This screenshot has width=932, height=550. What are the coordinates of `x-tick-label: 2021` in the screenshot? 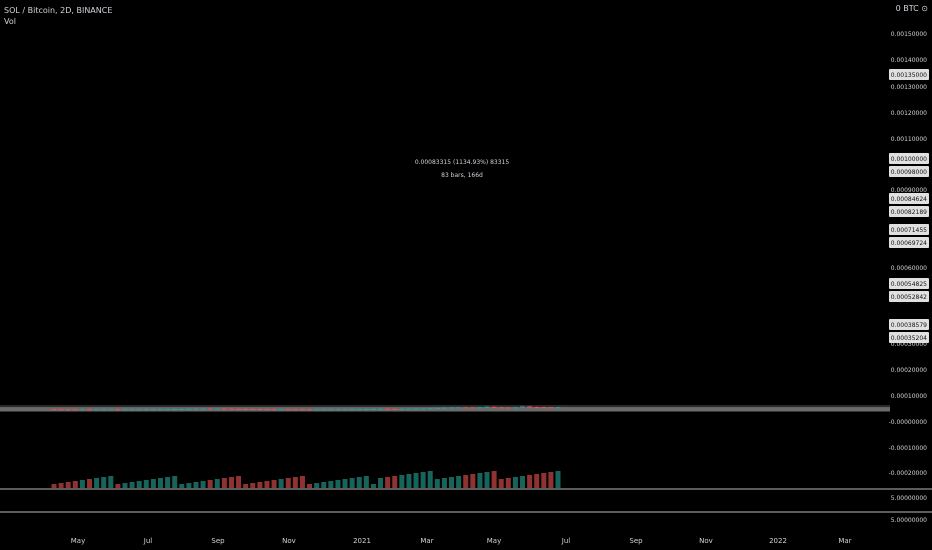 It's located at (362, 541).